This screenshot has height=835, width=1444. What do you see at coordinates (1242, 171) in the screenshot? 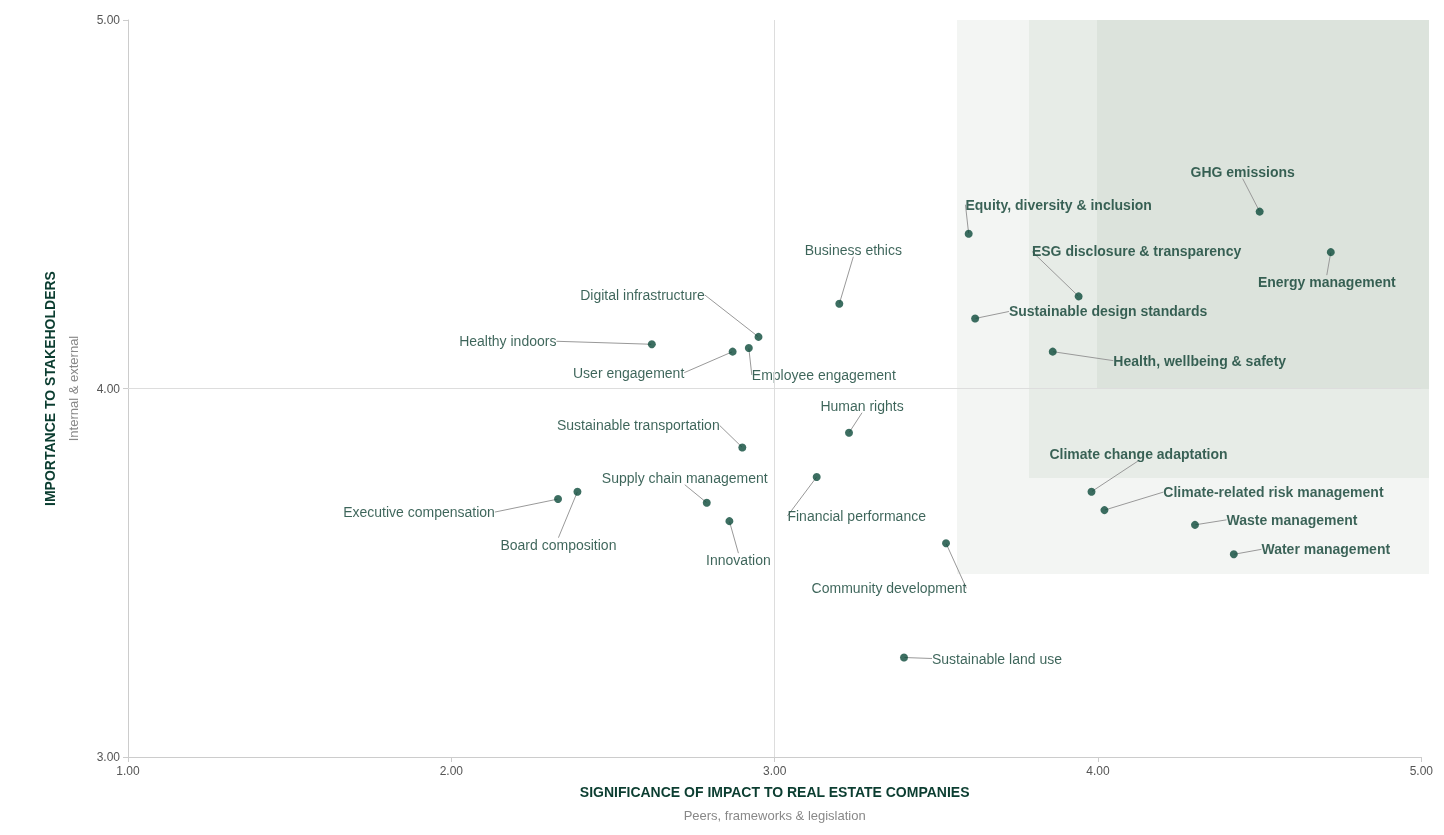
I see `annotation: GHG emissions` at bounding box center [1242, 171].